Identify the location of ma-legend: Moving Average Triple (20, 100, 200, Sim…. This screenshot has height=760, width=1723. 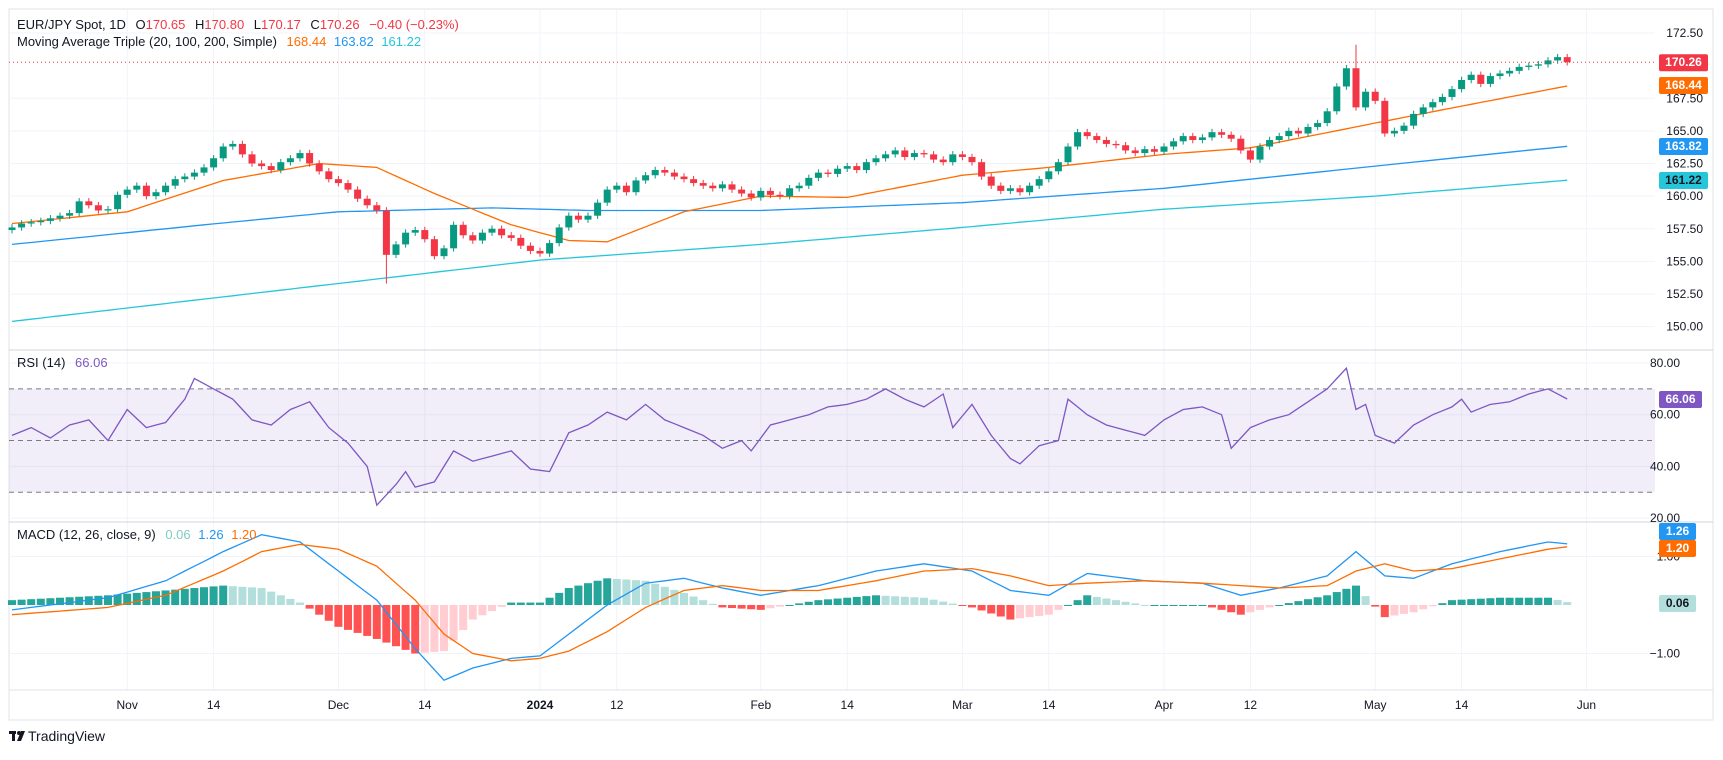
(219, 41).